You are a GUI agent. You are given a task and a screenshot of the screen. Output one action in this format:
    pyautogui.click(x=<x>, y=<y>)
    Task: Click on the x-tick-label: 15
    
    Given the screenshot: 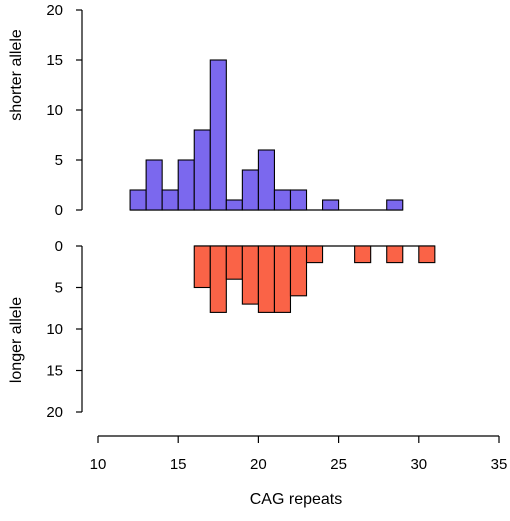 What is the action you would take?
    pyautogui.click(x=178, y=464)
    